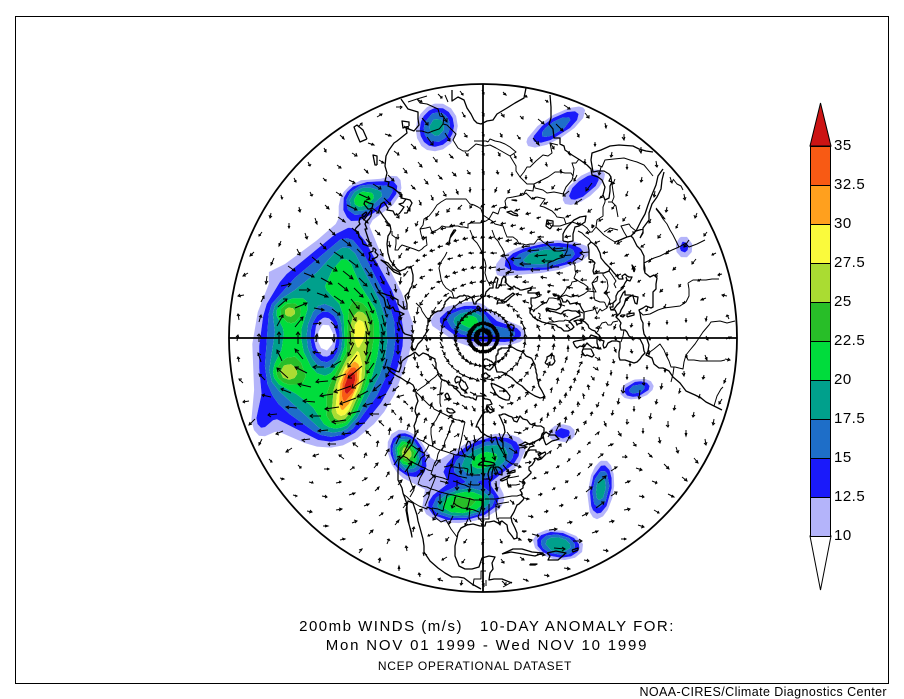 The image size is (904, 699). Describe the element at coordinates (475, 666) in the screenshot. I see `plot-dataset-line: NCEP OPERATIONAL DATASET` at that location.